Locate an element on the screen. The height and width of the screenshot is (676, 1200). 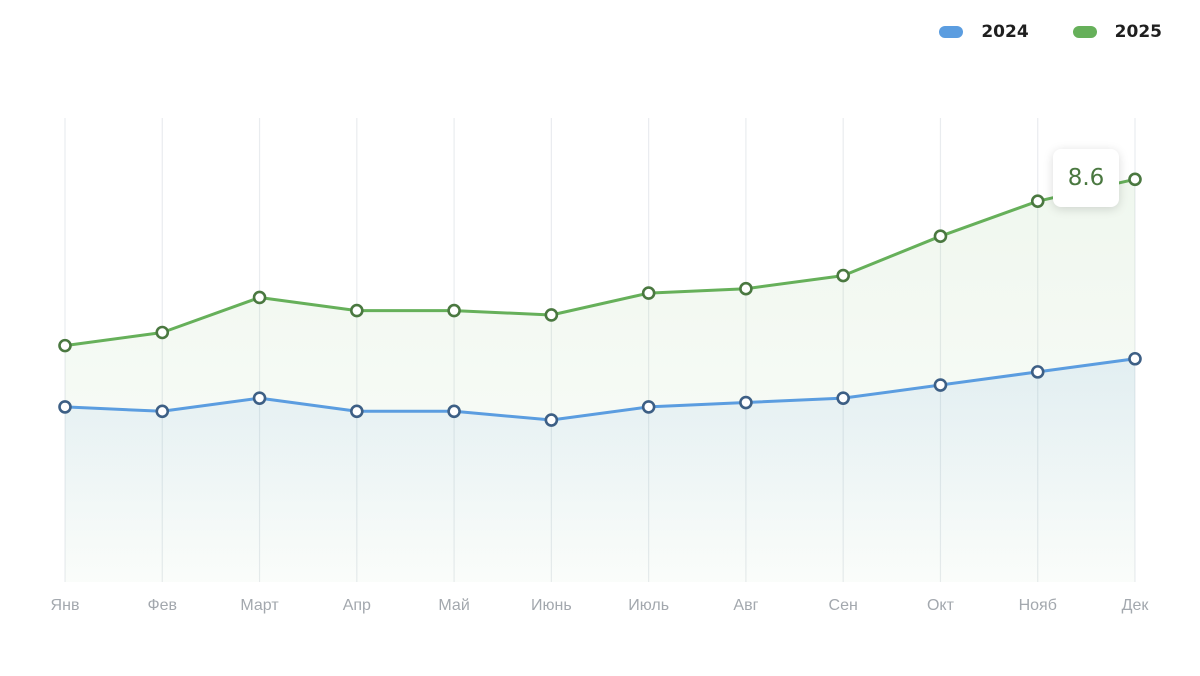
legend: 2024 2025 is located at coordinates (1050, 32).